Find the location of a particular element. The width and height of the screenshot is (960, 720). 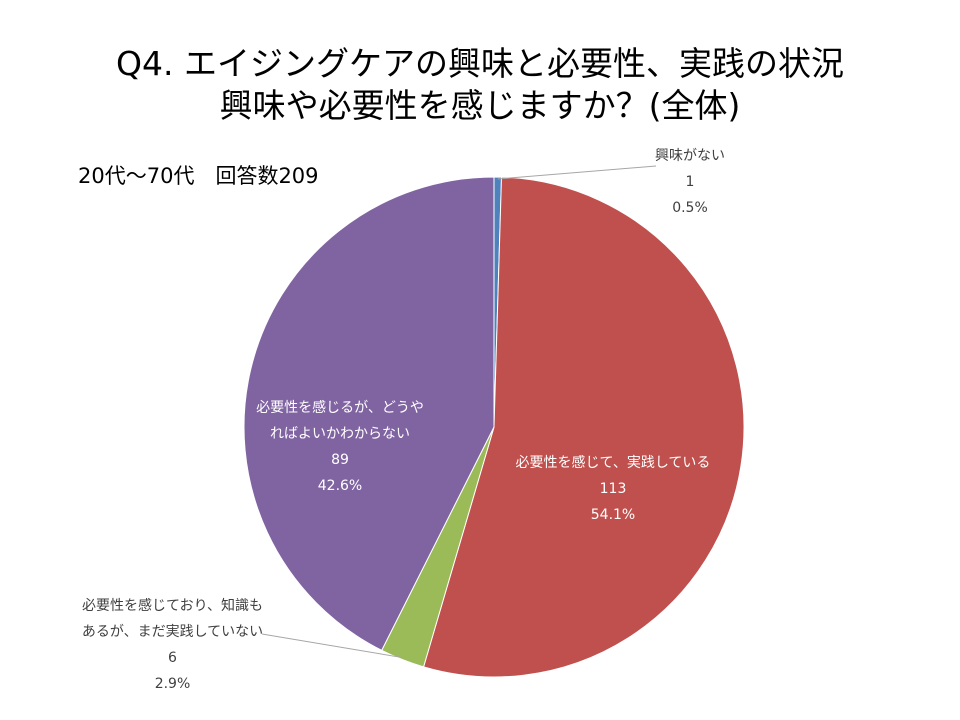

slice-label-practicing: 必要性を感じて、実践している 113 54.1% is located at coordinates (613, 489).